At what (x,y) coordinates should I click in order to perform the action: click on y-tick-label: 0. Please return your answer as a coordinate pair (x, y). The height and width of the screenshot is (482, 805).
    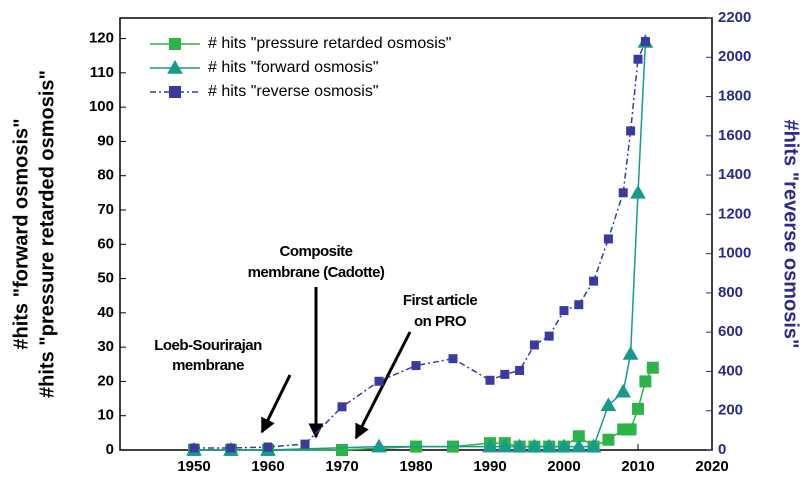
    Looking at the image, I should click on (110, 449).